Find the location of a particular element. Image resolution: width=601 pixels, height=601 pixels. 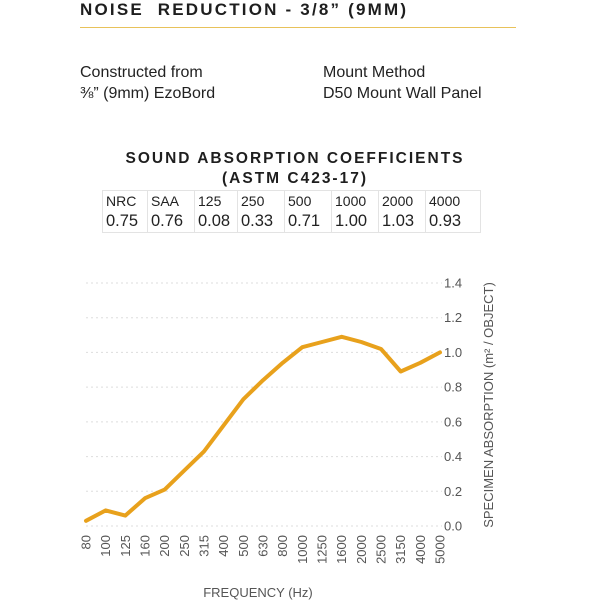

x-tick-label: 315 is located at coordinates (204, 546).